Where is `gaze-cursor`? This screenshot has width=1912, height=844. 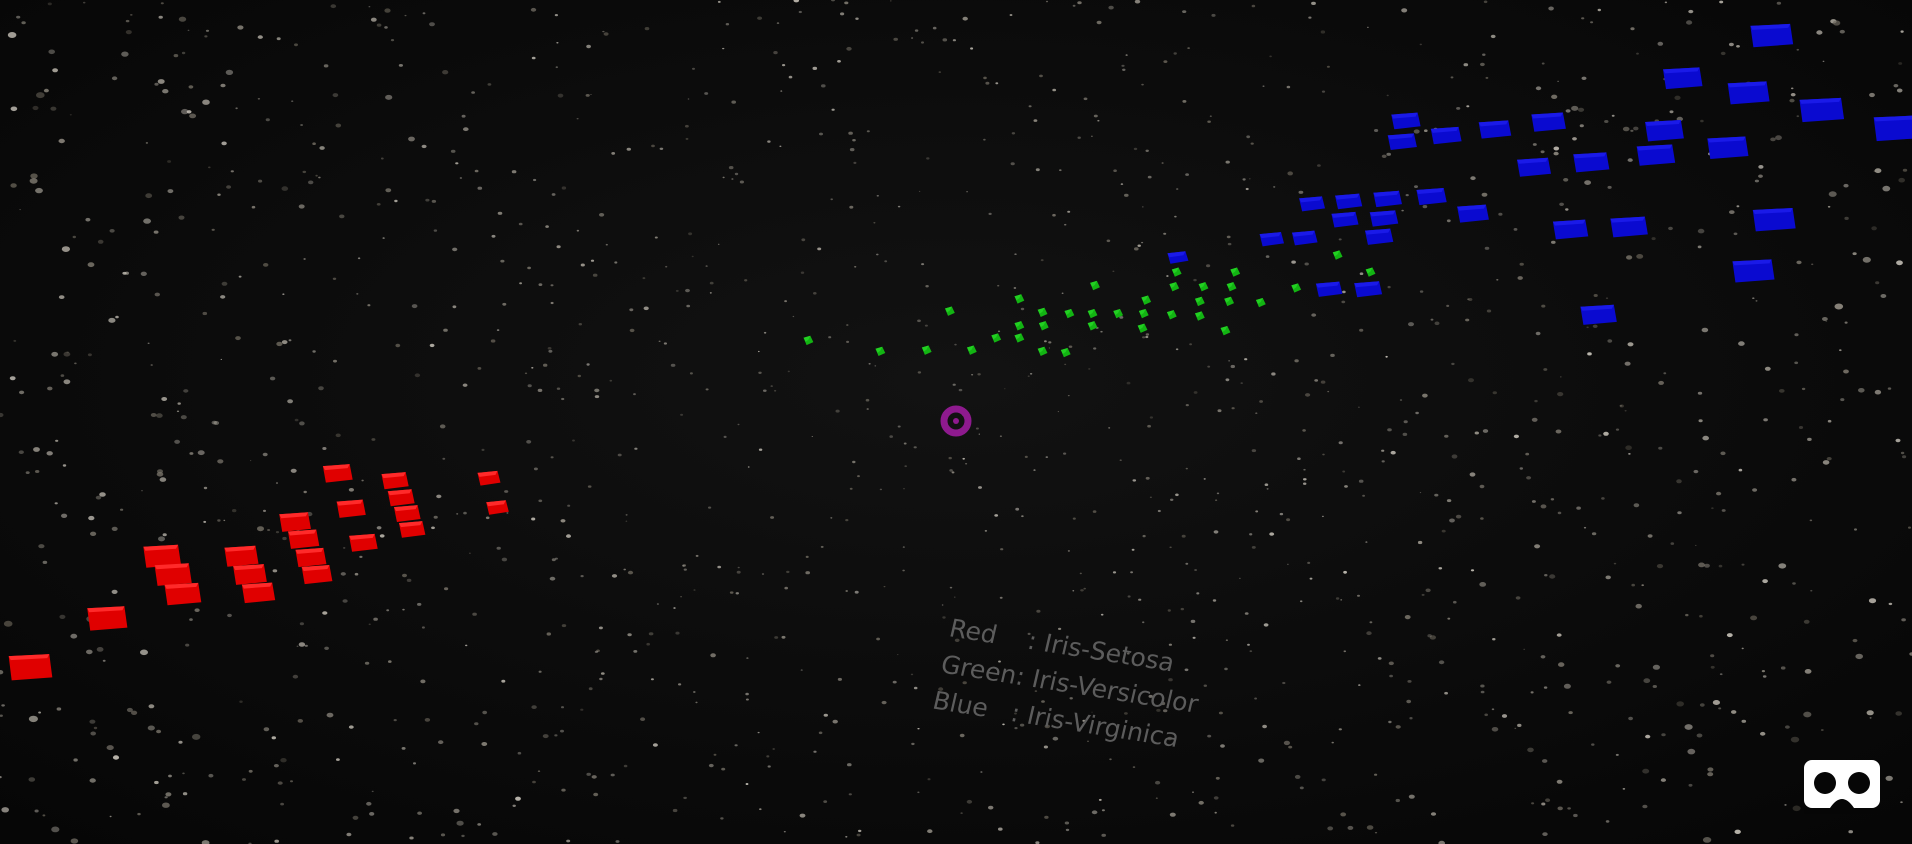
gaze-cursor is located at coordinates (956, 421).